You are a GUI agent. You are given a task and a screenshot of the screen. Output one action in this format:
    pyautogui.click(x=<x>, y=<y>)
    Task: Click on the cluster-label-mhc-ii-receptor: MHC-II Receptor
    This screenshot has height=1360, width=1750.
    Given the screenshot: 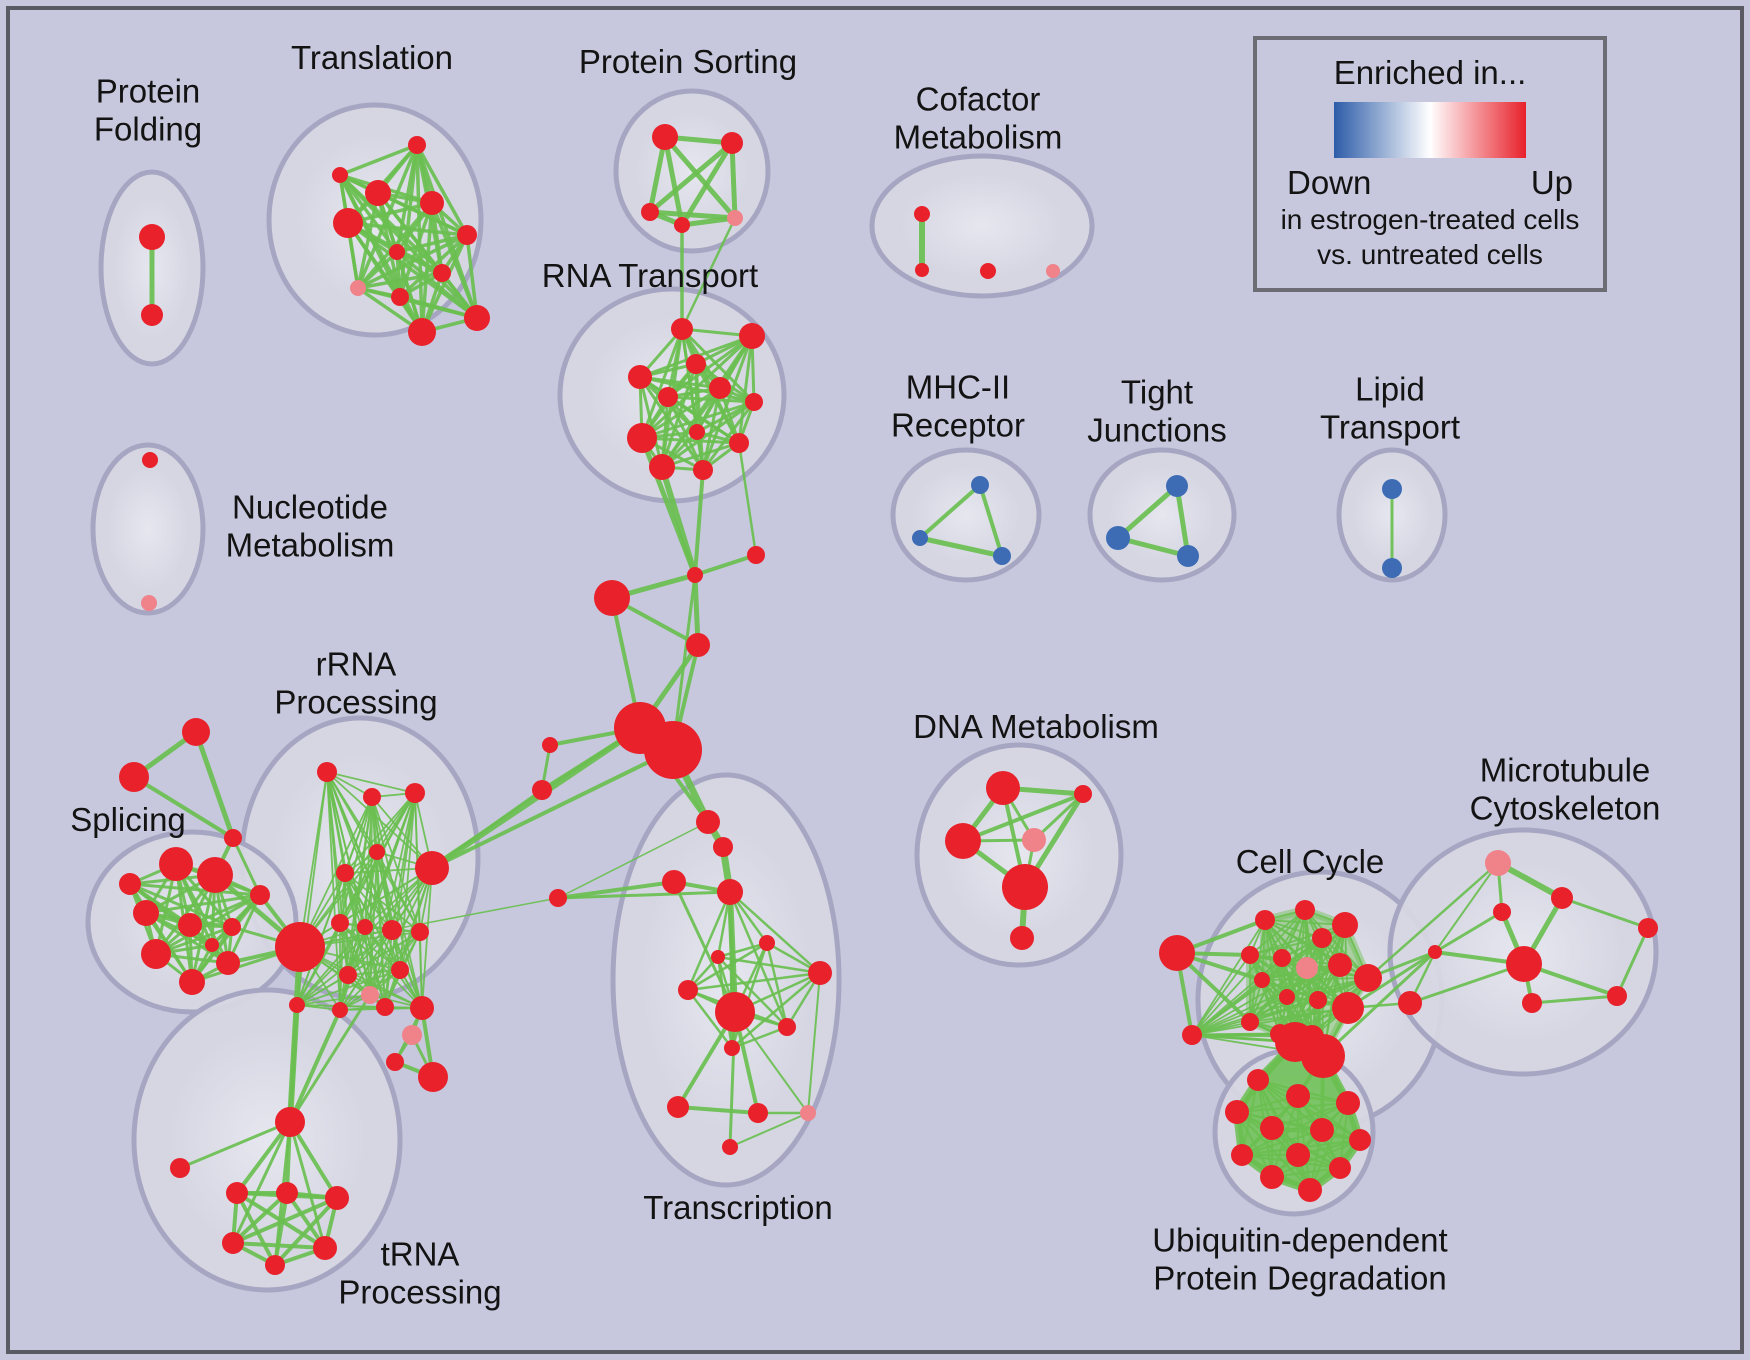 What is the action you would take?
    pyautogui.click(x=958, y=406)
    